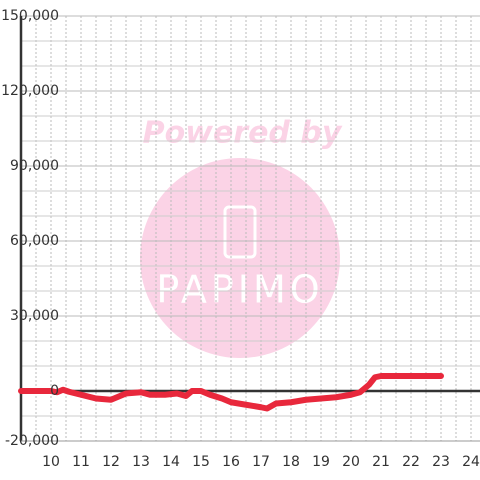 The width and height of the screenshot is (480, 480). Describe the element at coordinates (54, 391) in the screenshot. I see `y-tick-label: 0` at that location.